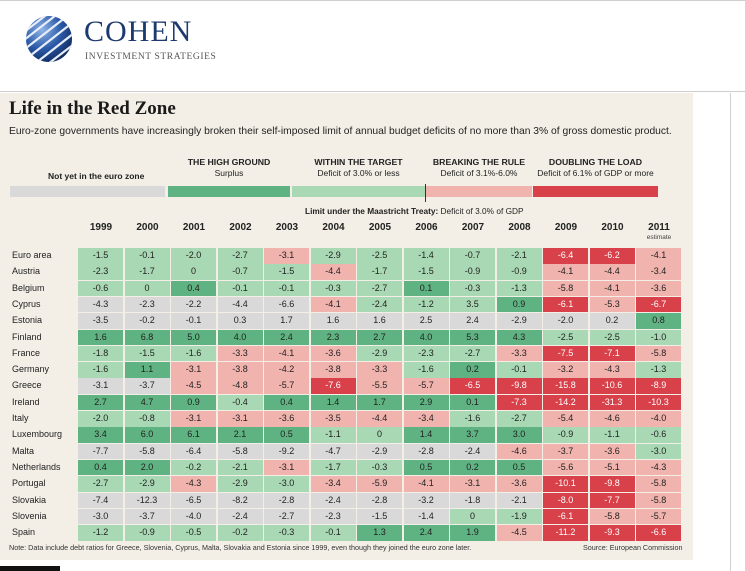 The width and height of the screenshot is (745, 571). Describe the element at coordinates (426, 304) in the screenshot. I see `table-cell: -1.2` at that location.